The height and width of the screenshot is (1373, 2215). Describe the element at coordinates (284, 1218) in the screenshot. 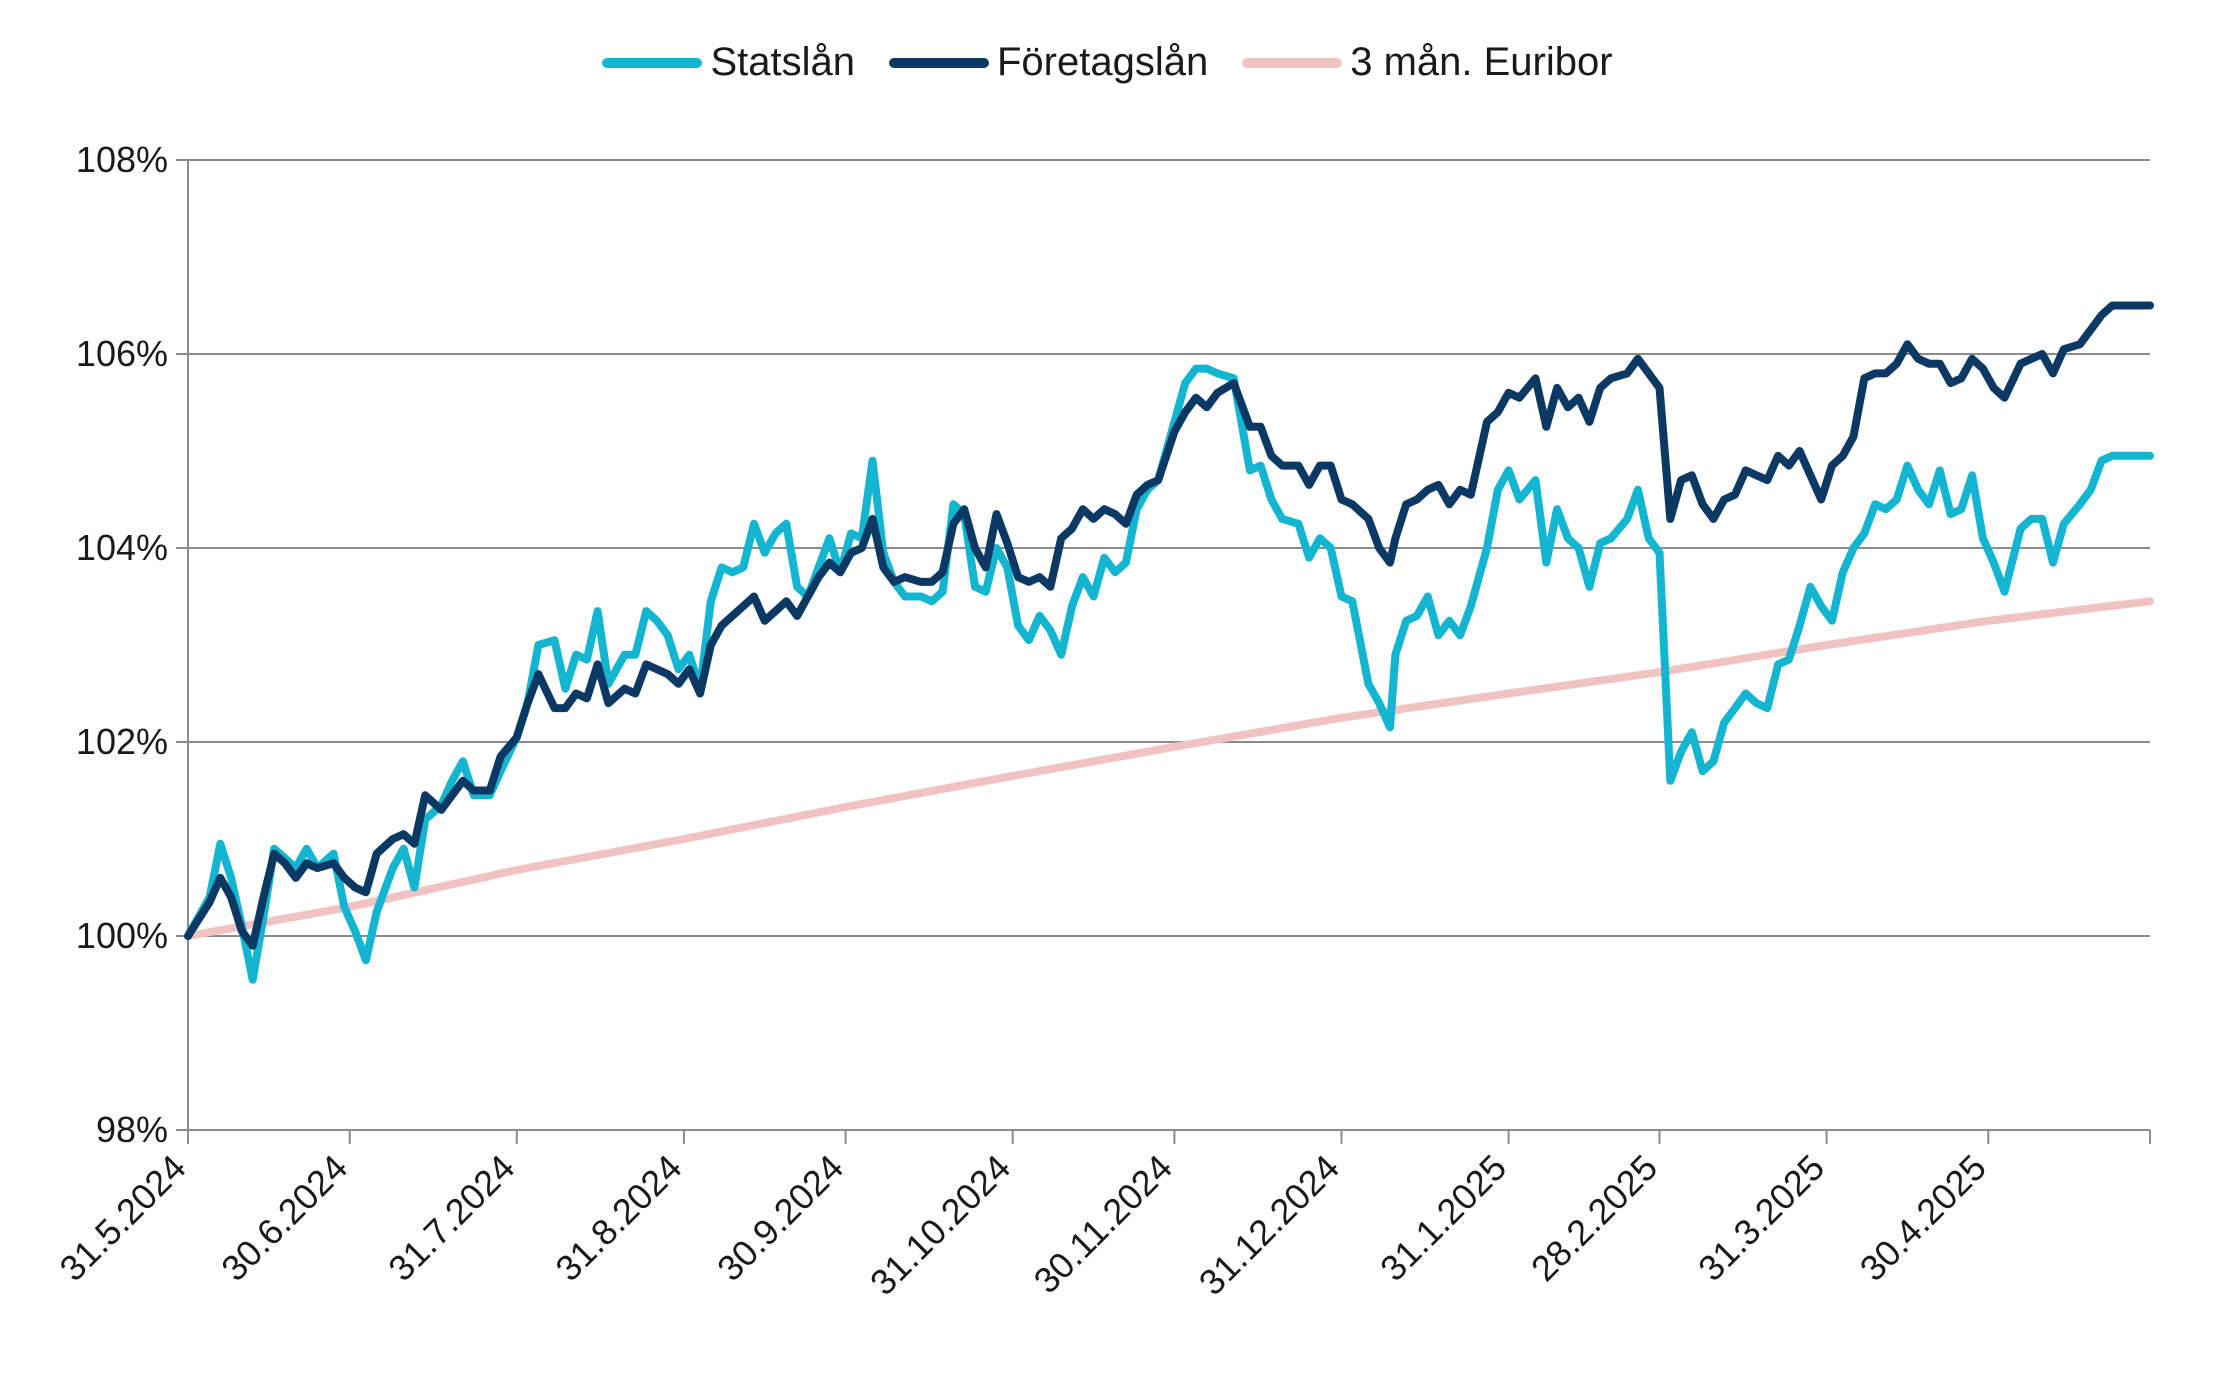

I see `x-tick-label: 30.6.2024` at that location.